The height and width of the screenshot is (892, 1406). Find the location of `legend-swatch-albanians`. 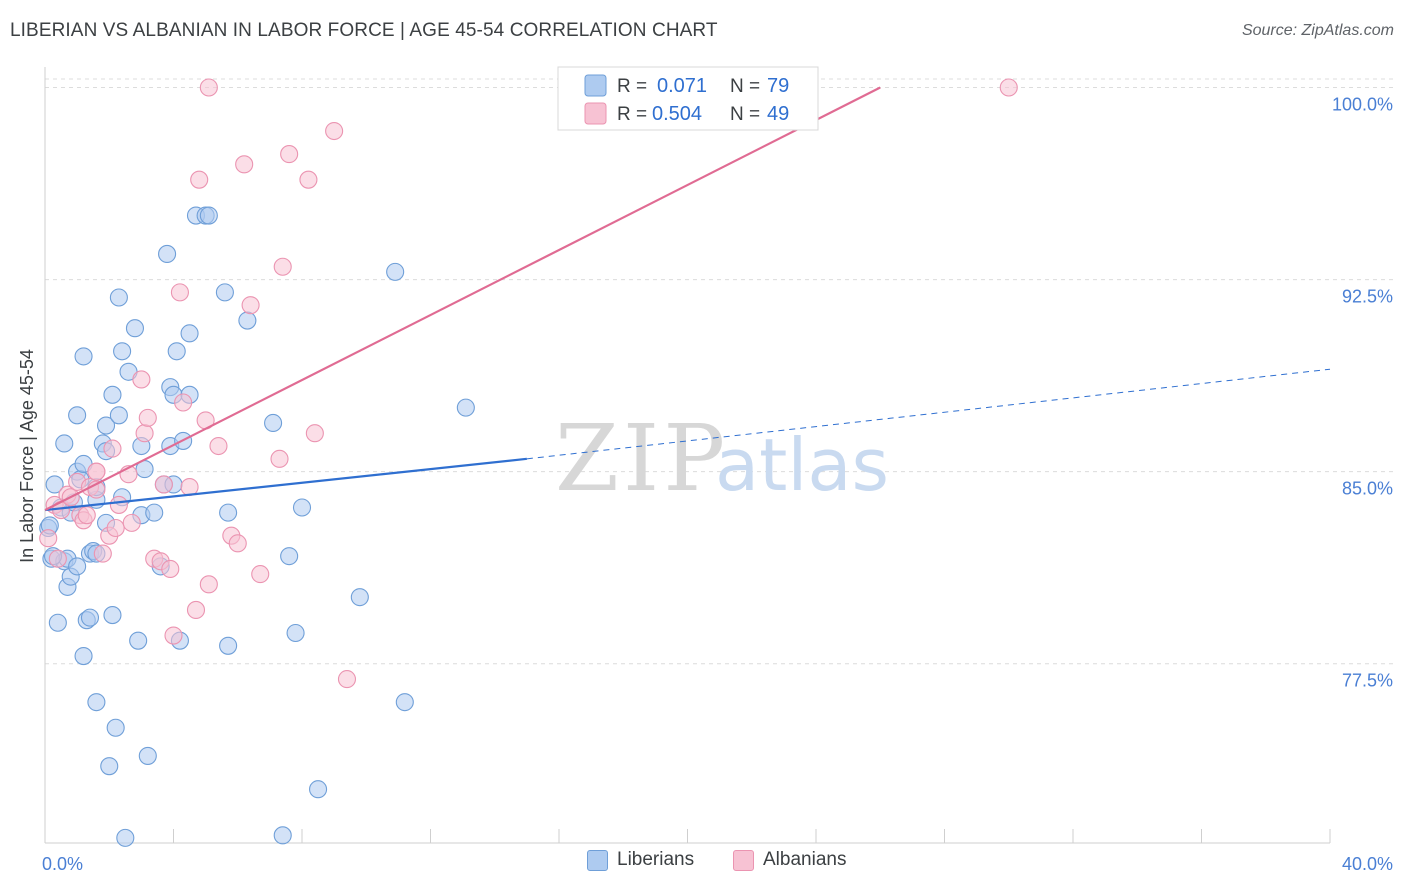

legend-swatch-albanians is located at coordinates (595, 113).